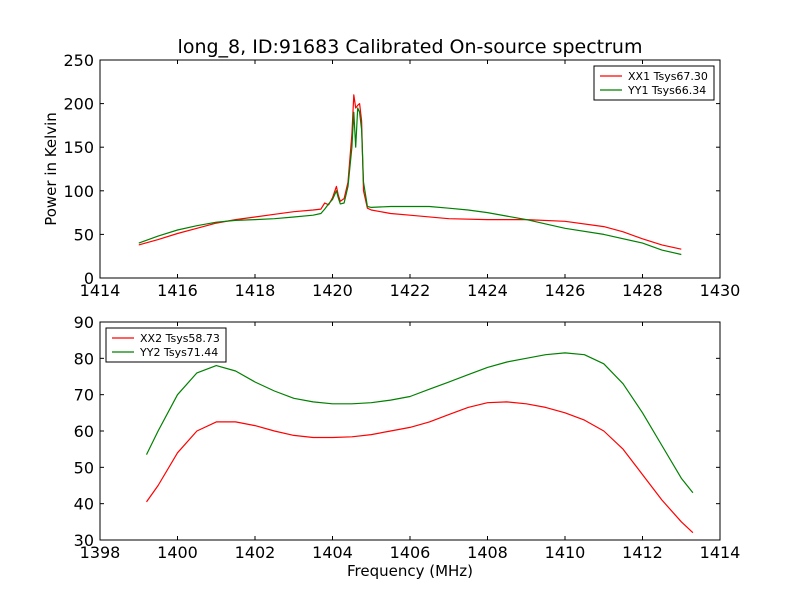 This screenshot has height=600, width=800. Describe the element at coordinates (410, 552) in the screenshot. I see `x-tick-label: 1406` at that location.